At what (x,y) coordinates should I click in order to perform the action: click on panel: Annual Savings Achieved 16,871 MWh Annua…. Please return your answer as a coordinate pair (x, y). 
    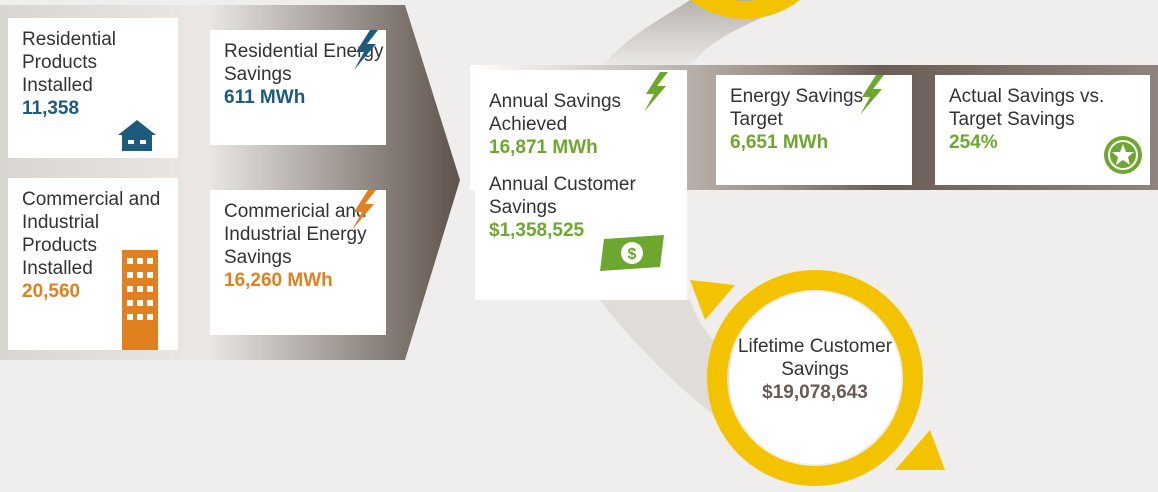
    Looking at the image, I should click on (581, 185).